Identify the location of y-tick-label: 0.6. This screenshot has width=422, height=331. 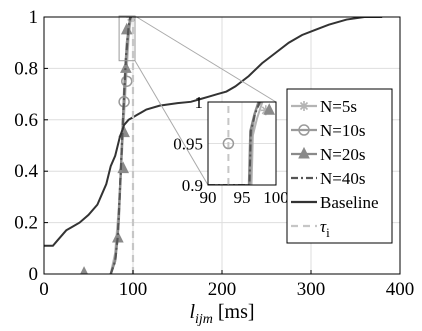
(26, 120).